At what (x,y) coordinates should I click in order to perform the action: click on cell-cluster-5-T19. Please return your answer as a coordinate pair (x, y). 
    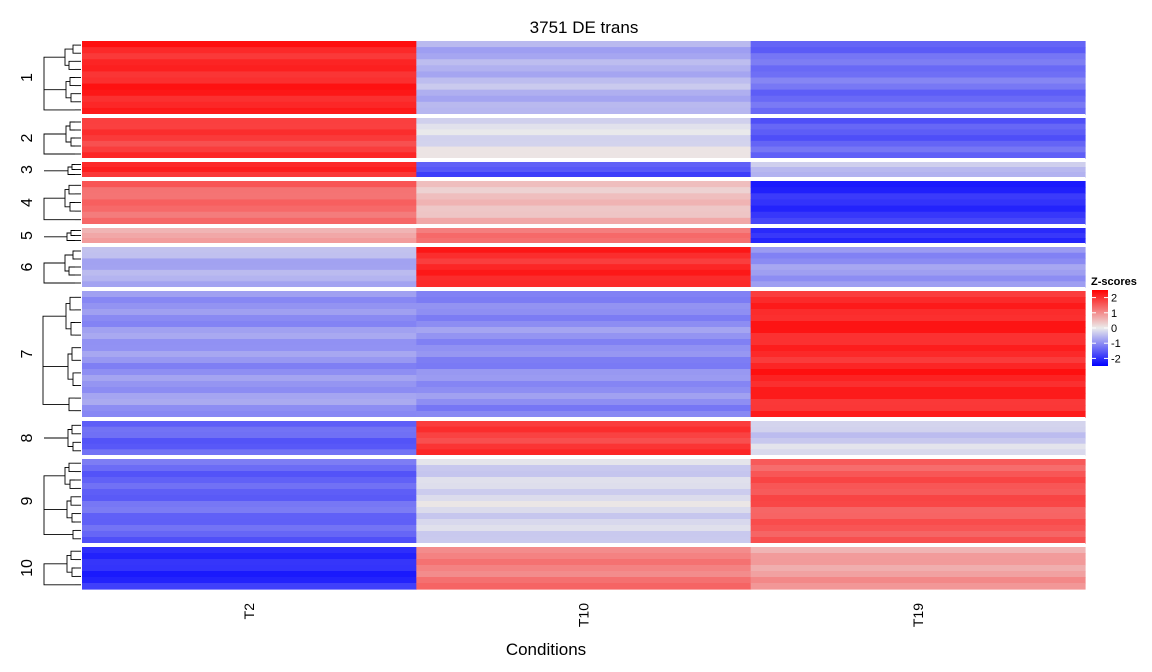
    Looking at the image, I should click on (918, 236).